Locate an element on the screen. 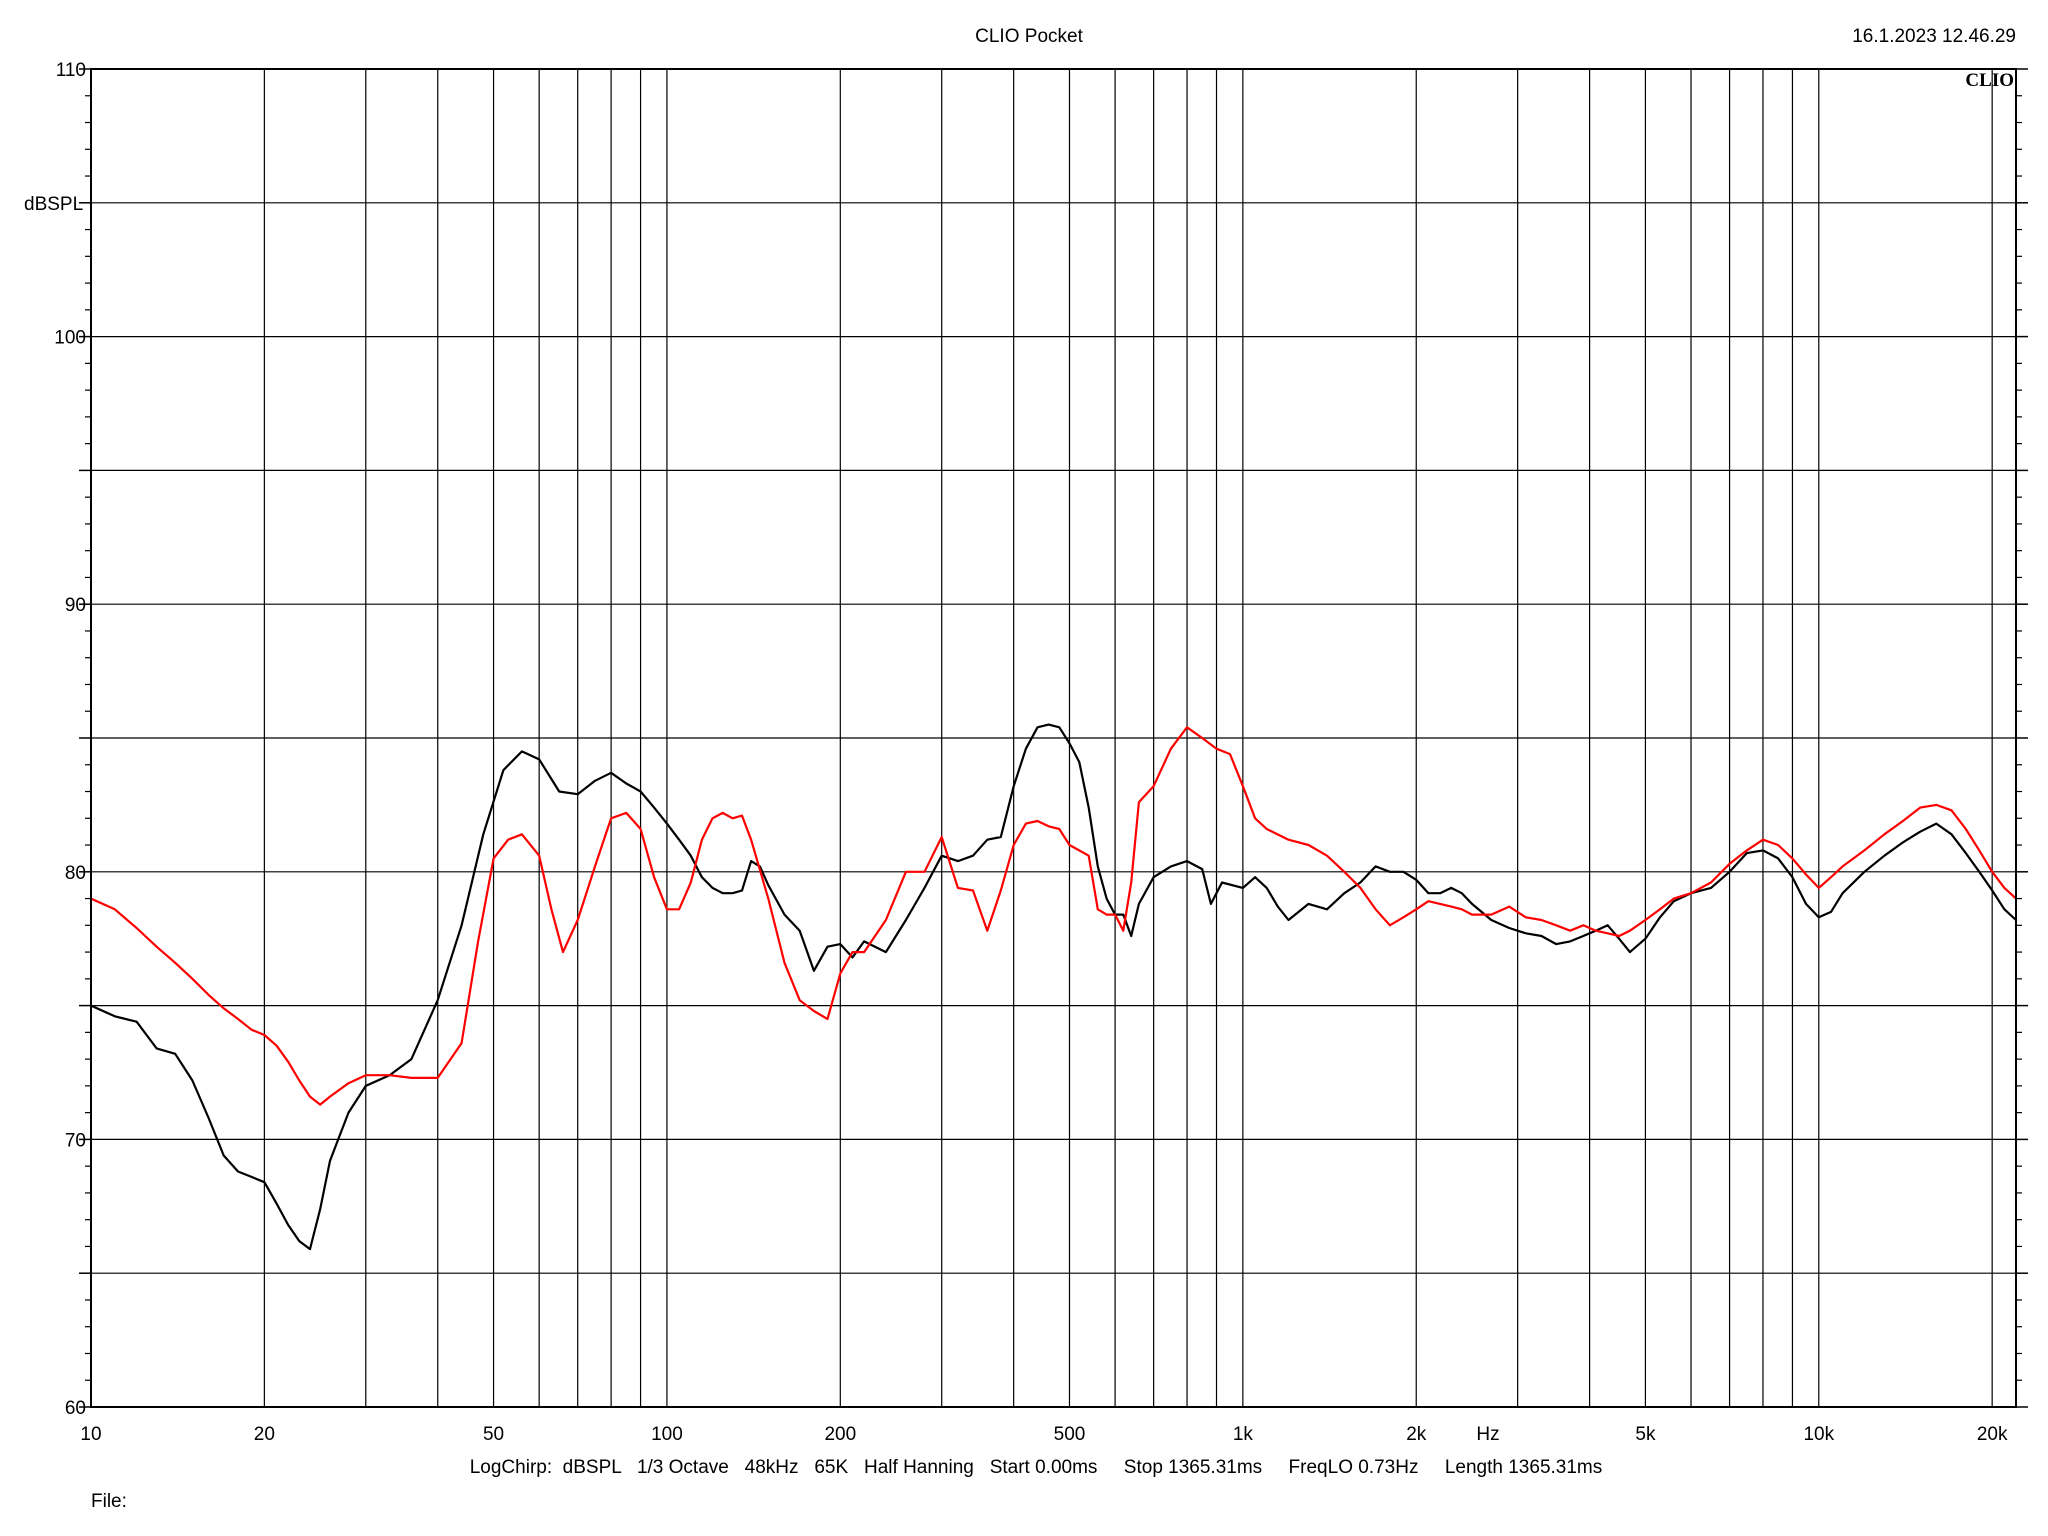 The width and height of the screenshot is (2048, 1536). x-tick-label: 10k is located at coordinates (1818, 1434).